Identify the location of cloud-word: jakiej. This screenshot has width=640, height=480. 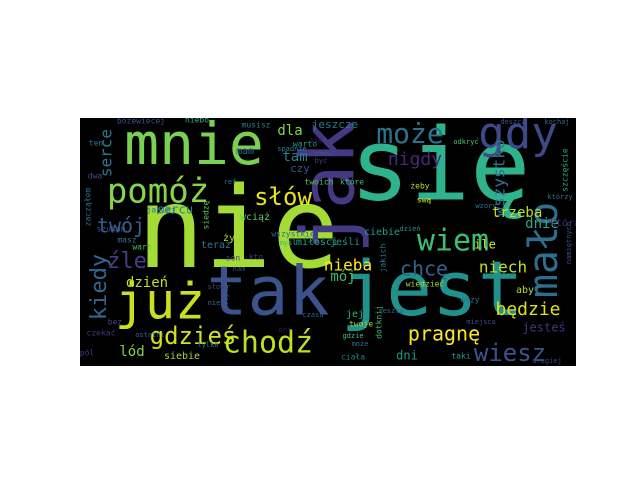
(161, 210).